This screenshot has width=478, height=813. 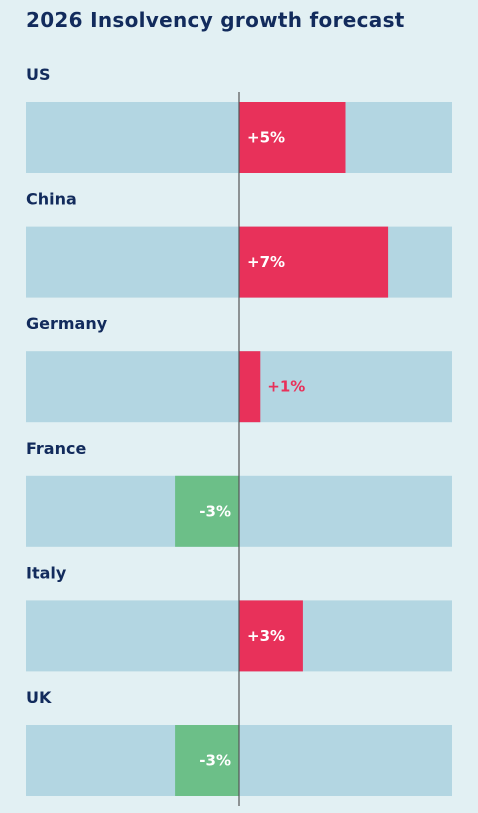 What do you see at coordinates (67, 323) in the screenshot?
I see `category-label-germany: Germany` at bounding box center [67, 323].